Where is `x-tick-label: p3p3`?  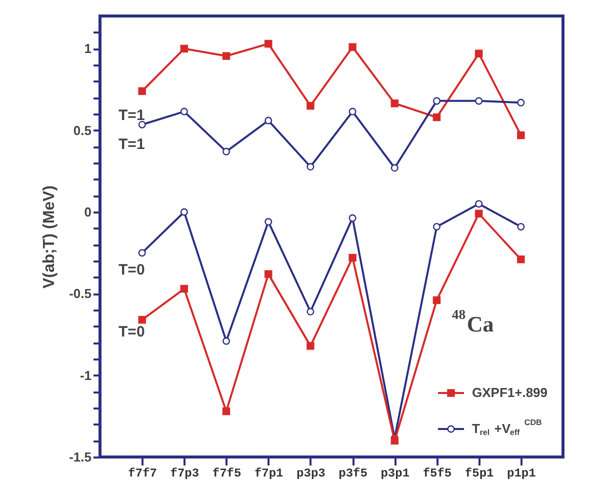 x-tick-label: p3p3 is located at coordinates (311, 473).